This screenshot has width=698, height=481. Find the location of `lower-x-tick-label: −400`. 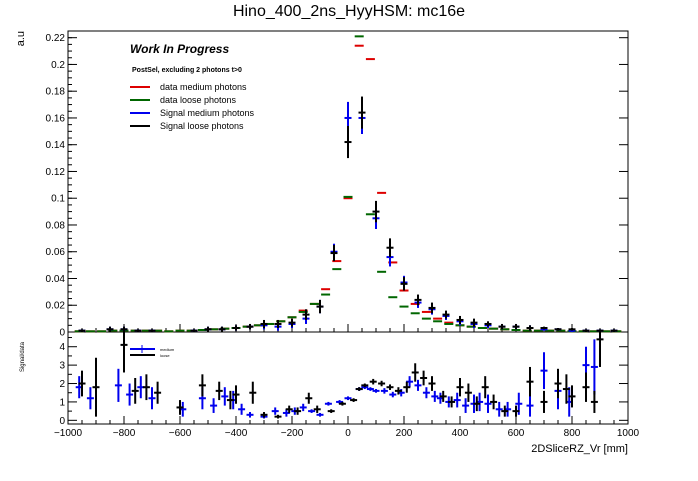

lower-x-tick-label: −400 is located at coordinates (236, 433).